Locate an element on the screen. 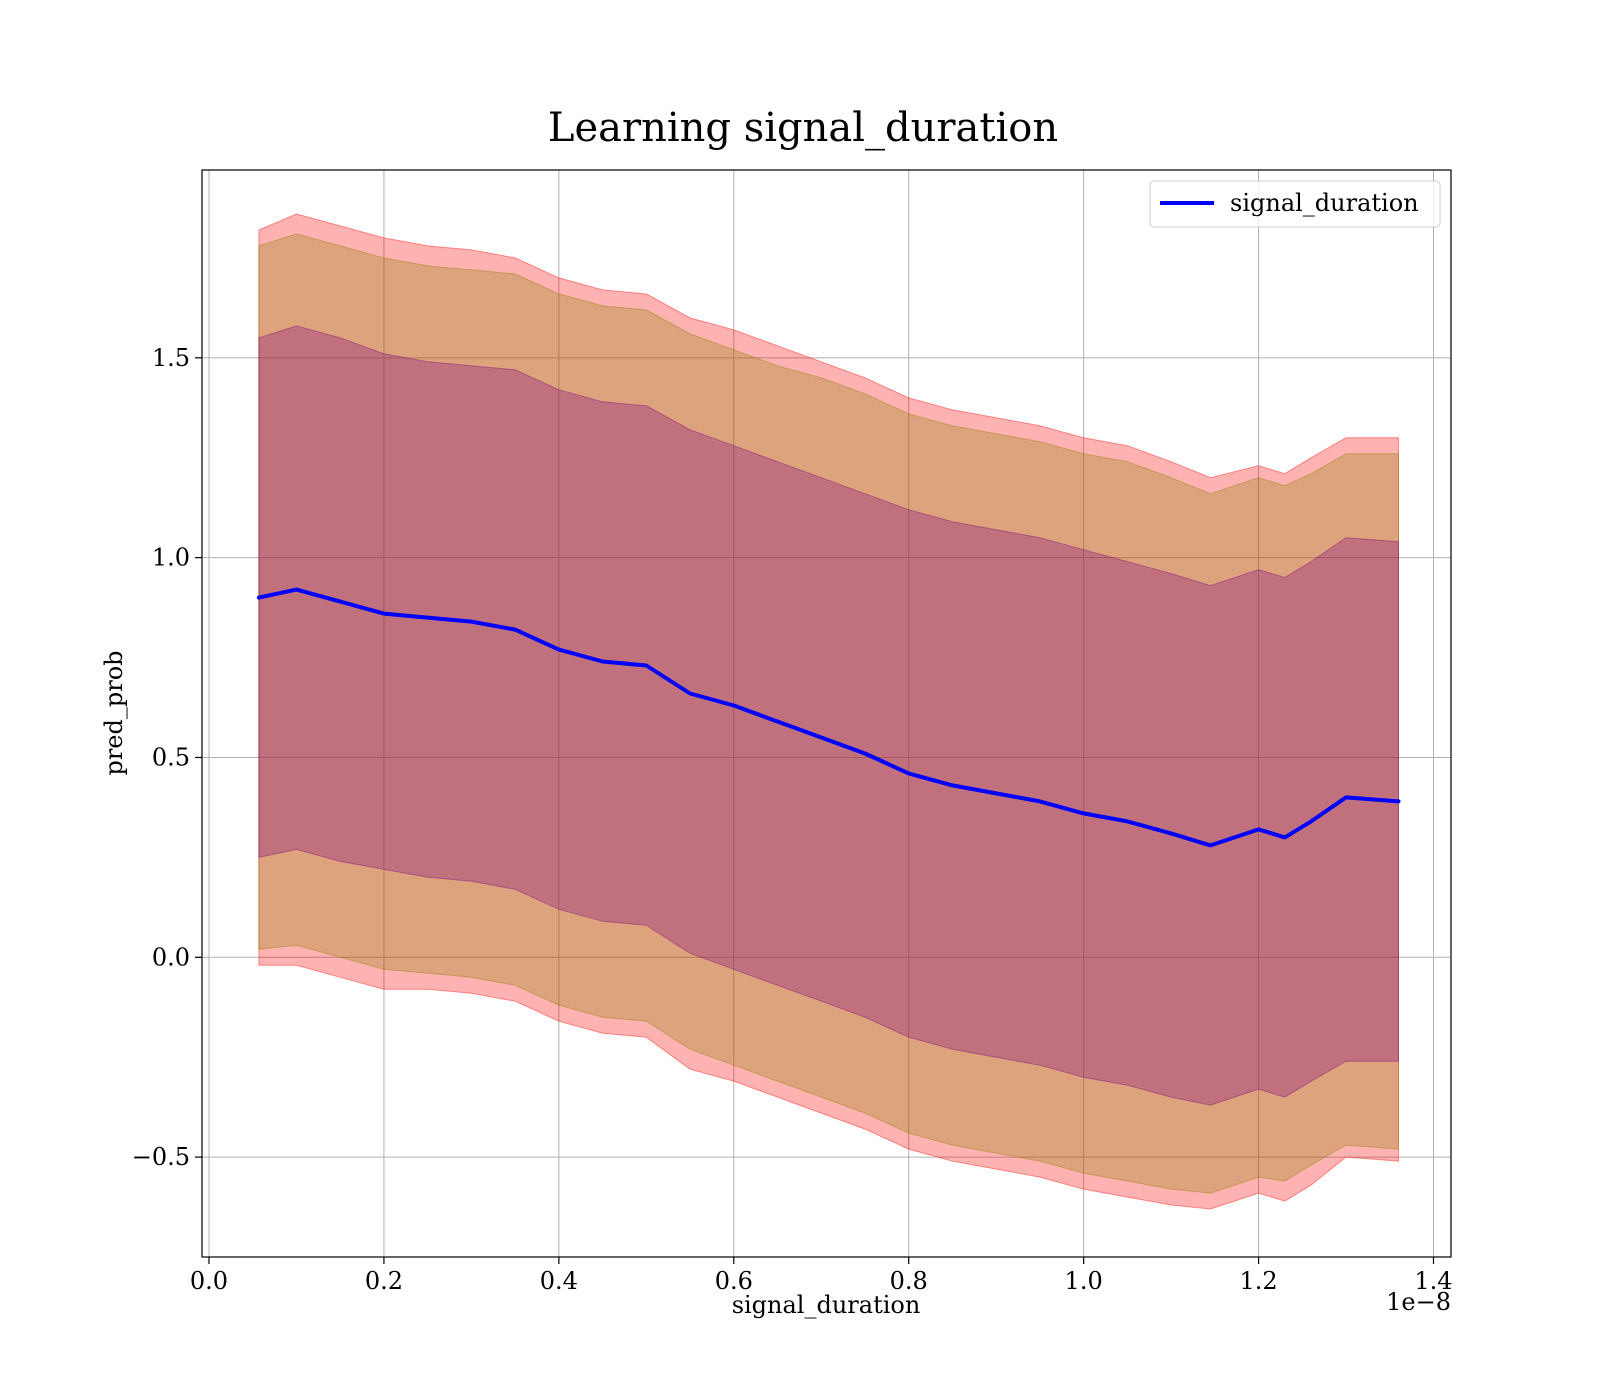 The width and height of the screenshot is (1600, 1400). line-layer is located at coordinates (828, 717).